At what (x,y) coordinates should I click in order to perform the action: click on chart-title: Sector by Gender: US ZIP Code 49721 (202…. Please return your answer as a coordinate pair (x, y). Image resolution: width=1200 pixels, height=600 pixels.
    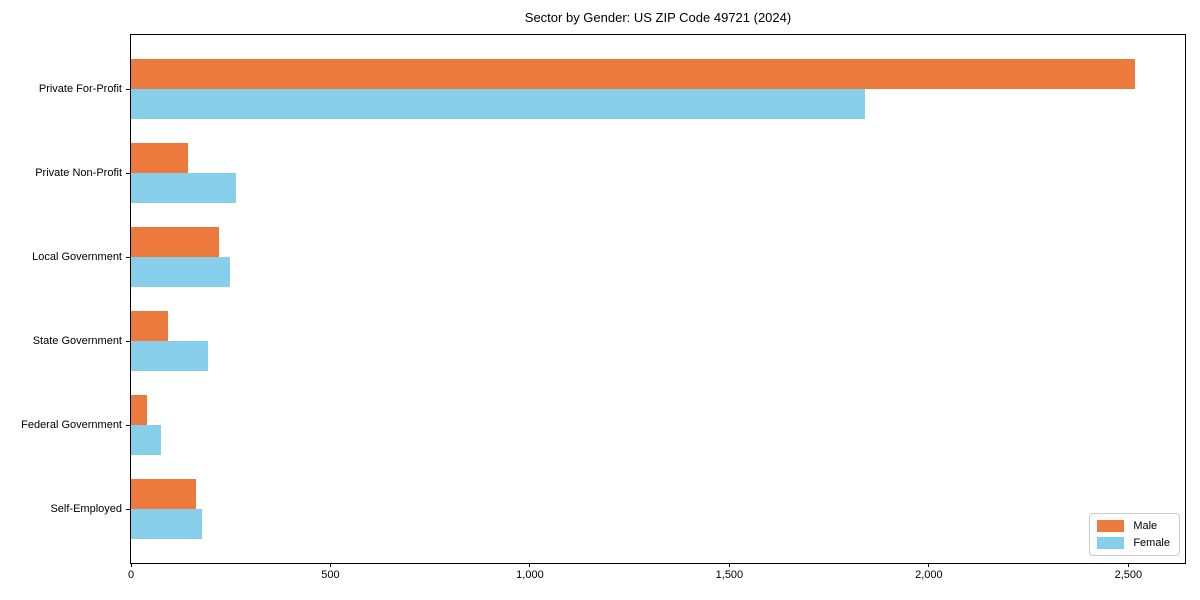
    Looking at the image, I should click on (658, 17).